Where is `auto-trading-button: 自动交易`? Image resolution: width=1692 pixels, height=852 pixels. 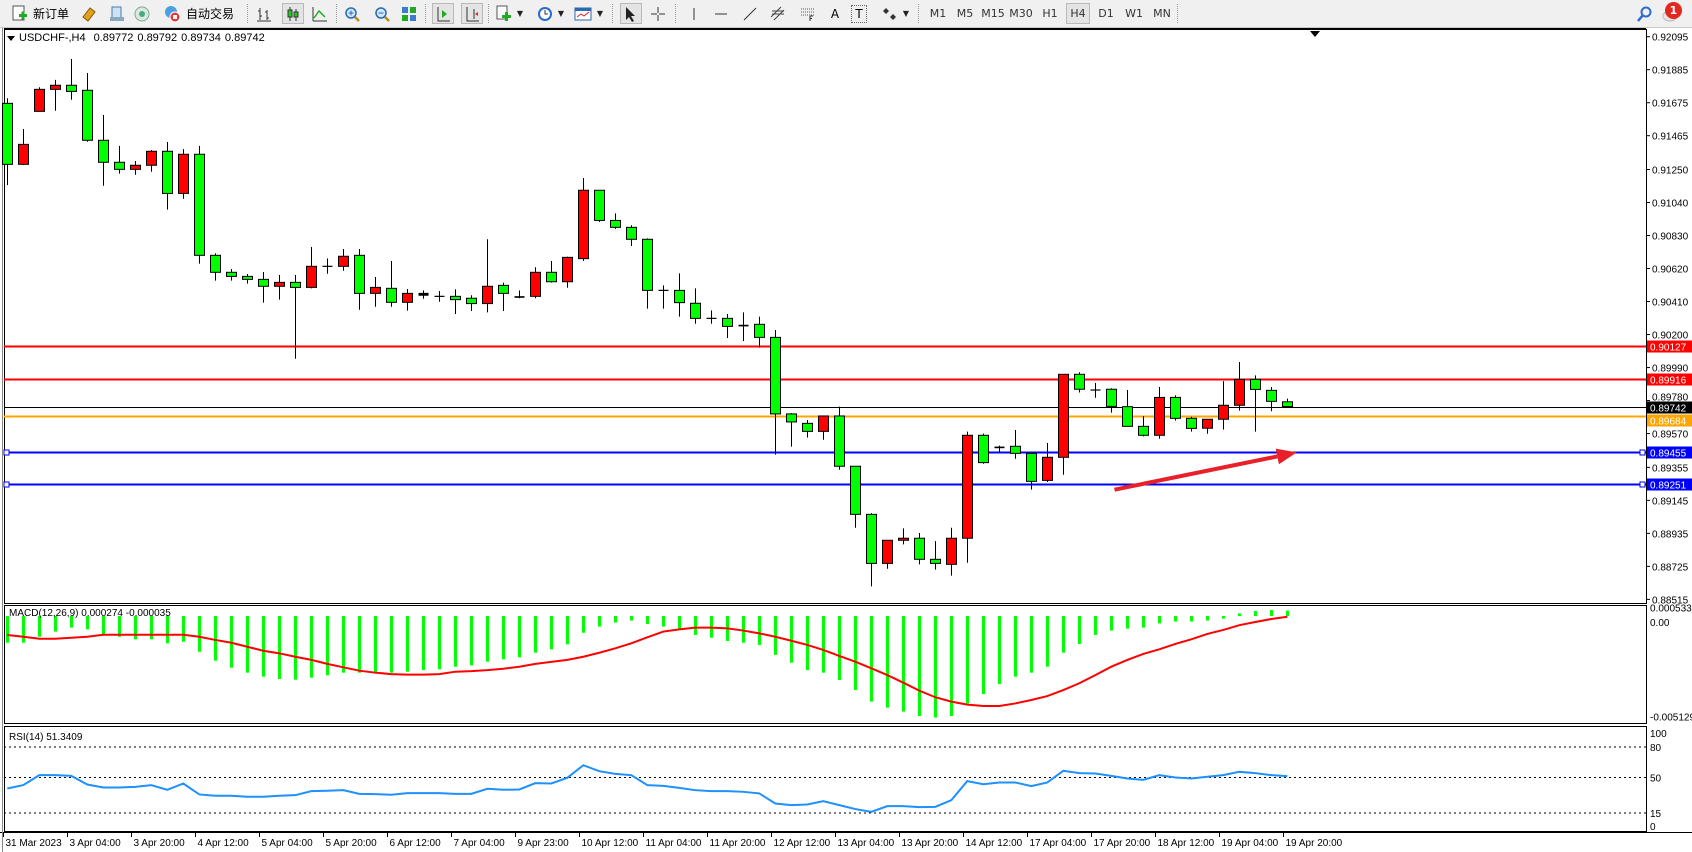
auto-trading-button: 自动交易 is located at coordinates (210, 14).